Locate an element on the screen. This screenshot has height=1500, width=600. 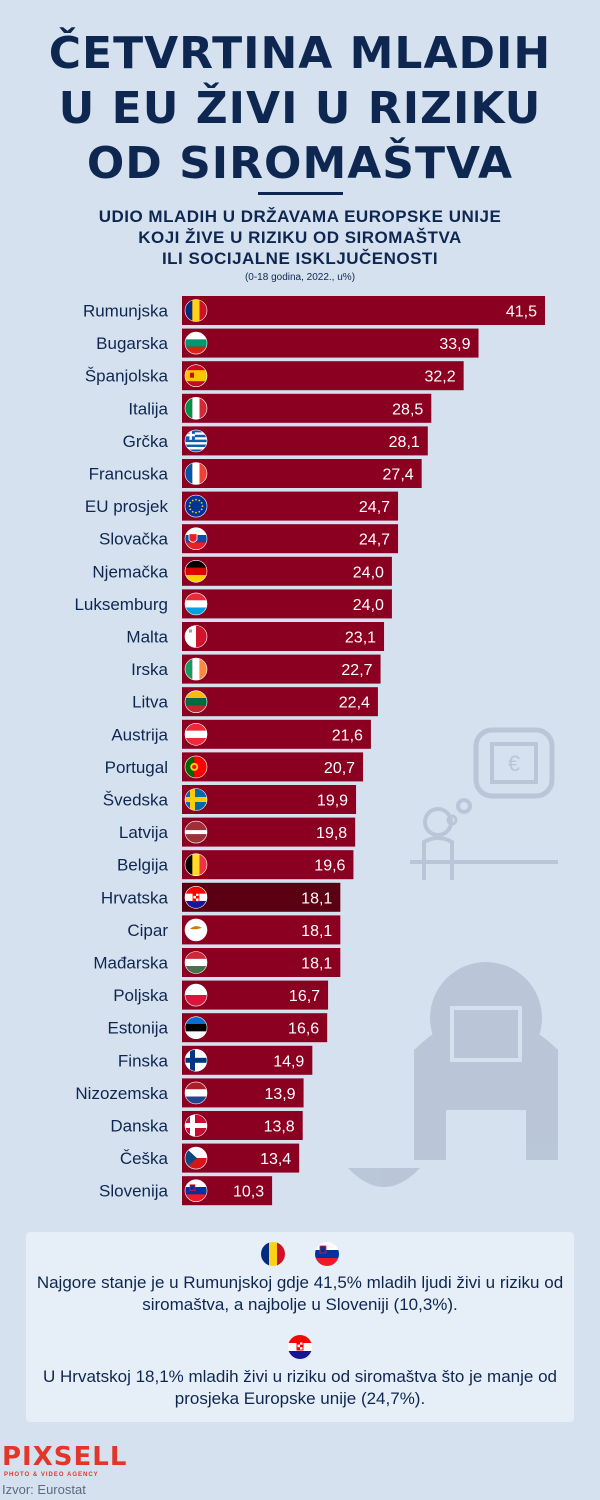
value-label: 19,9 is located at coordinates (332, 801).